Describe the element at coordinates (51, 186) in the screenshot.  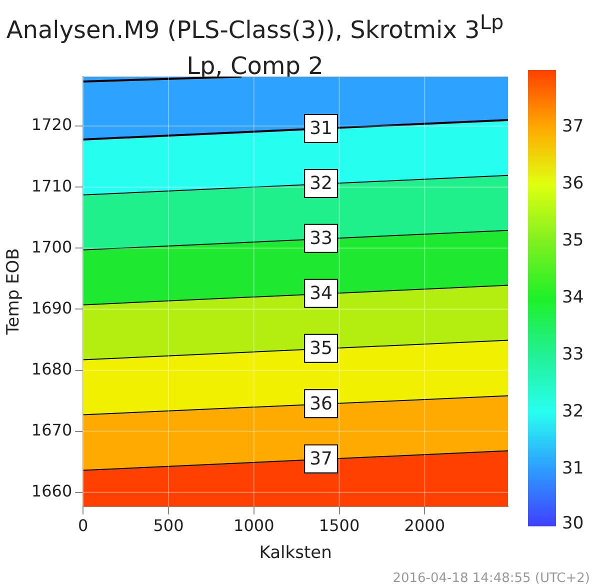
I see `y-tick-label: 1710` at that location.